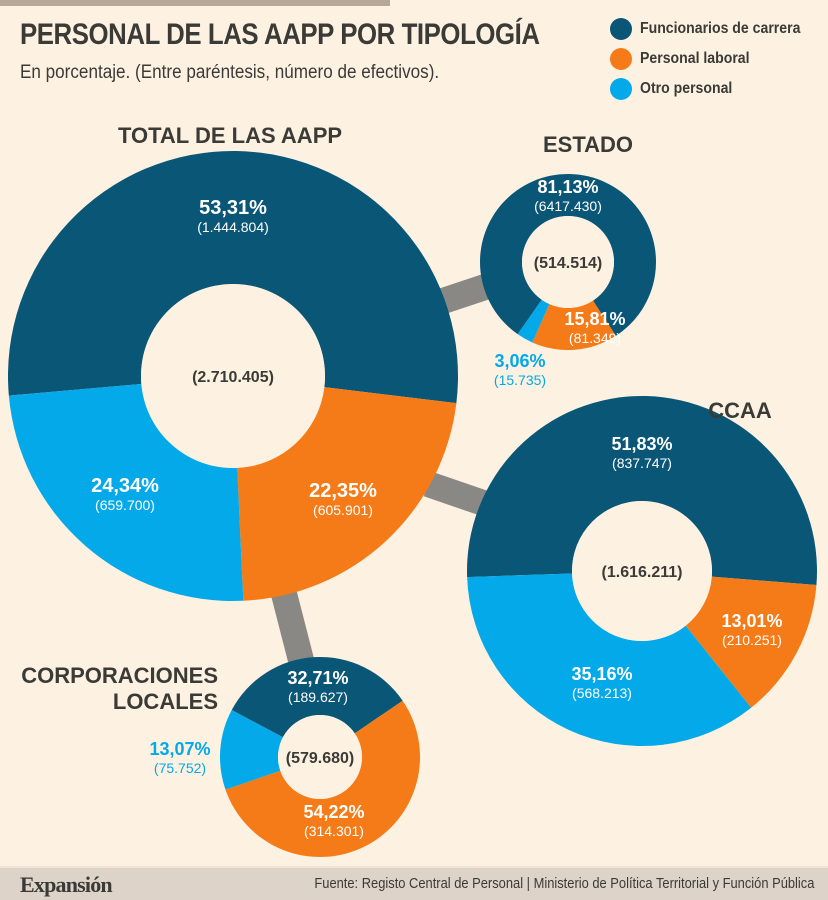  Describe the element at coordinates (233, 208) in the screenshot. I see `percent-label: 53,31%` at that location.